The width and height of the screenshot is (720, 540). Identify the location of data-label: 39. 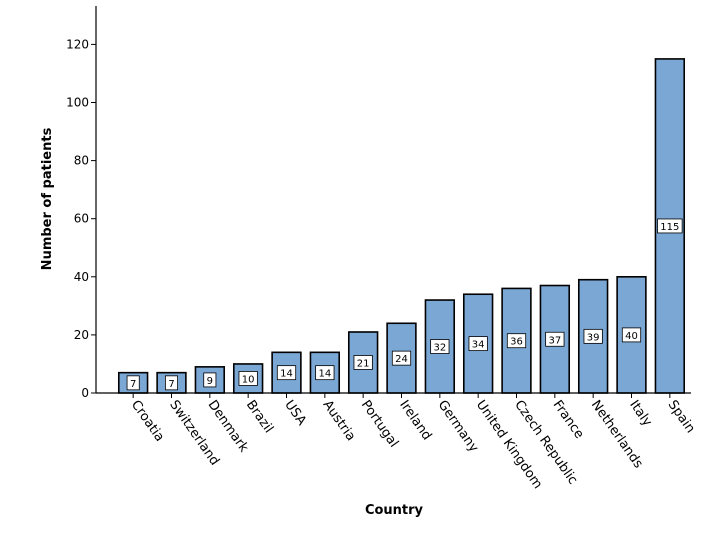
(593, 337).